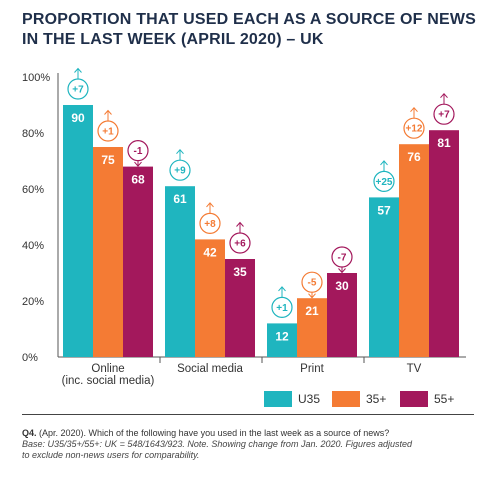 Image resolution: width=496 pixels, height=484 pixels. What do you see at coordinates (30, 358) in the screenshot?
I see `y-tick-label: 0%` at bounding box center [30, 358].